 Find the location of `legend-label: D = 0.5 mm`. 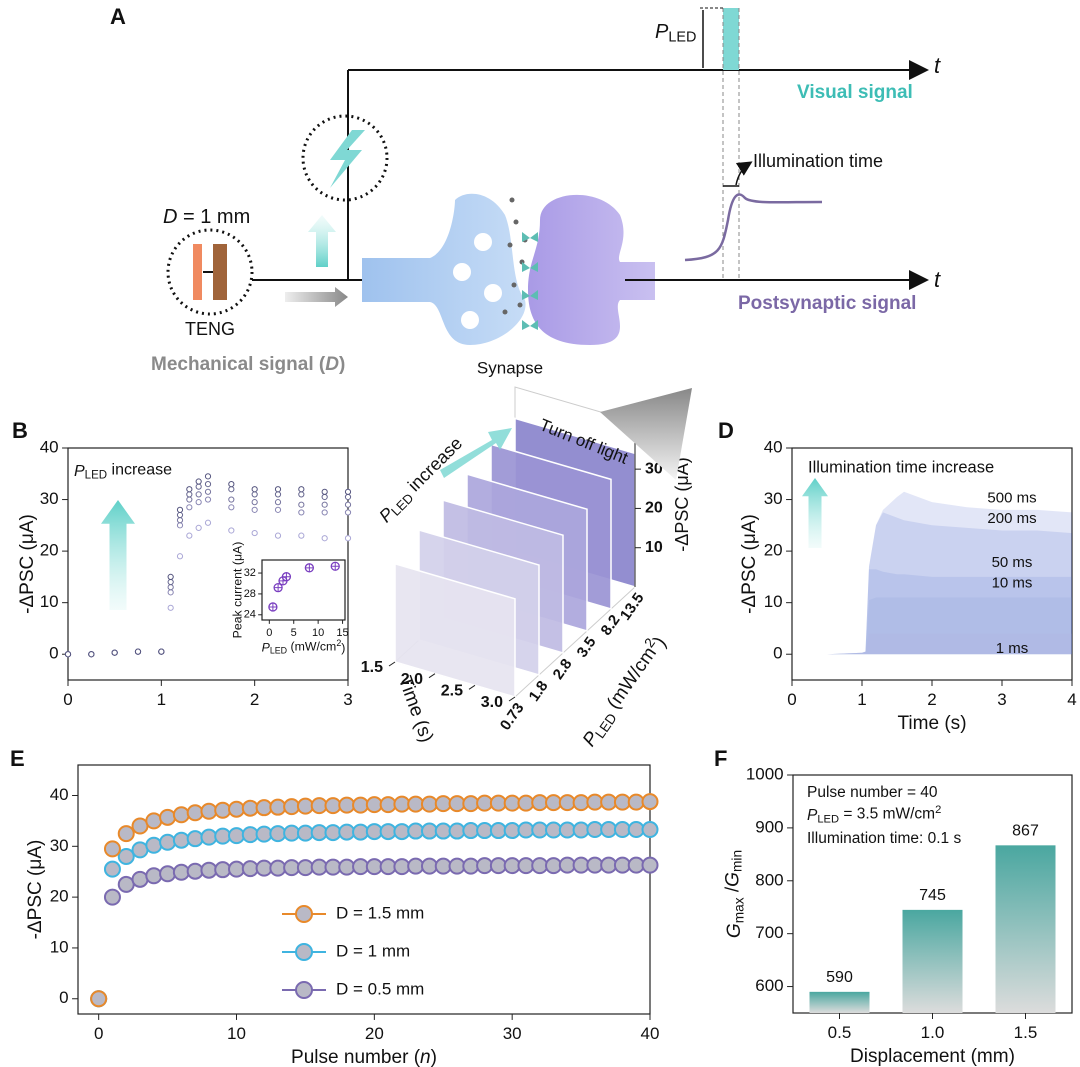

legend-label: D = 0.5 mm is located at coordinates (380, 988).